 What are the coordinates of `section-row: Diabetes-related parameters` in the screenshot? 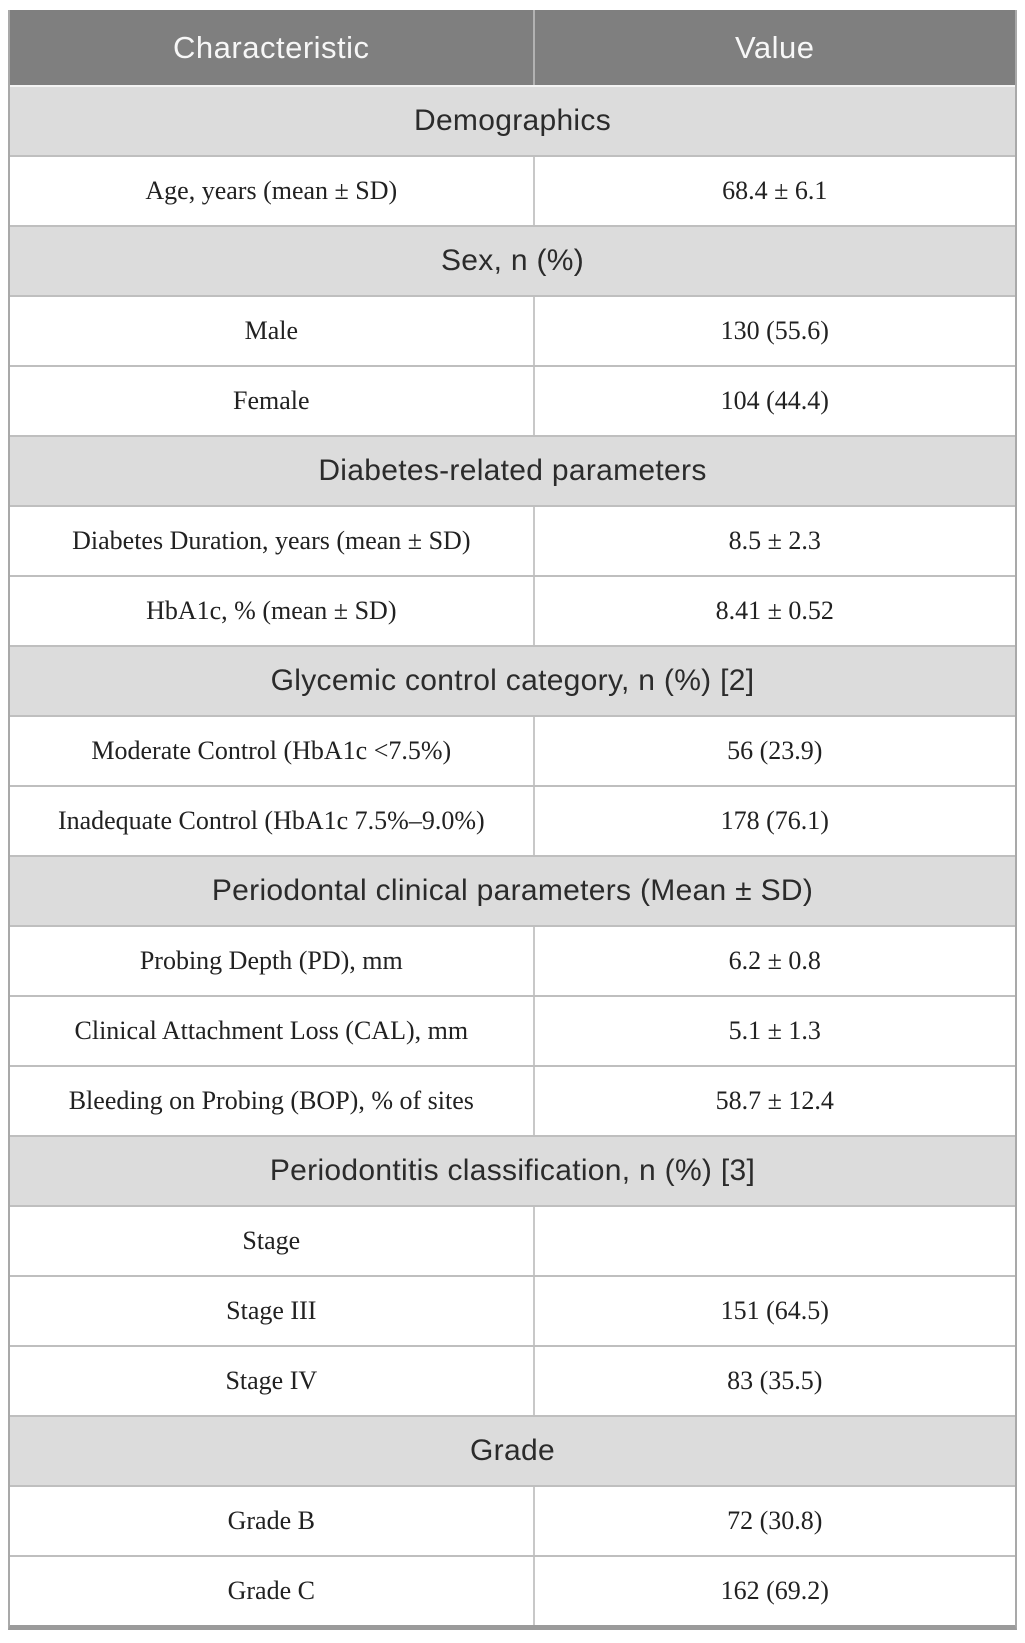 It's located at (512, 470).